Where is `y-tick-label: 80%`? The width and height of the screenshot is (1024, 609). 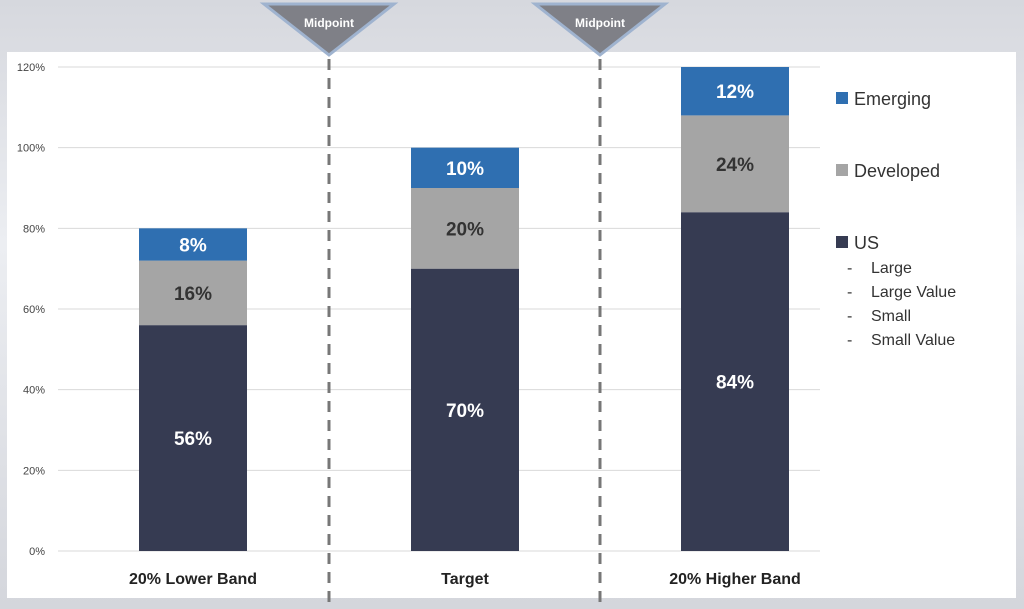
y-tick-label: 80% is located at coordinates (34, 229).